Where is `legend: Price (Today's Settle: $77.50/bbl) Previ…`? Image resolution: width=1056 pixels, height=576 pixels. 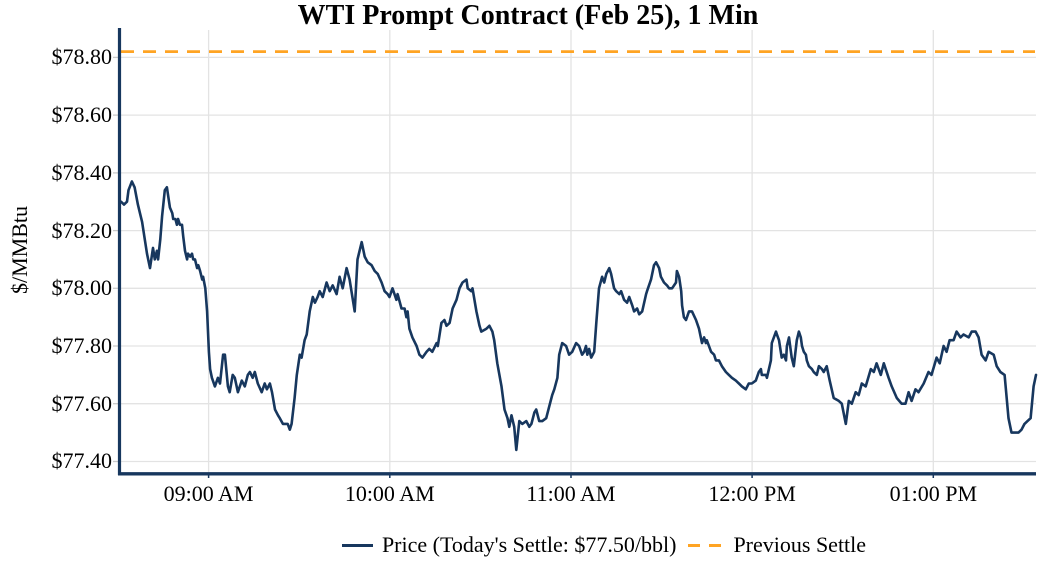
legend: Price (Today's Settle: $77.50/bbl) Previ… is located at coordinates (604, 545).